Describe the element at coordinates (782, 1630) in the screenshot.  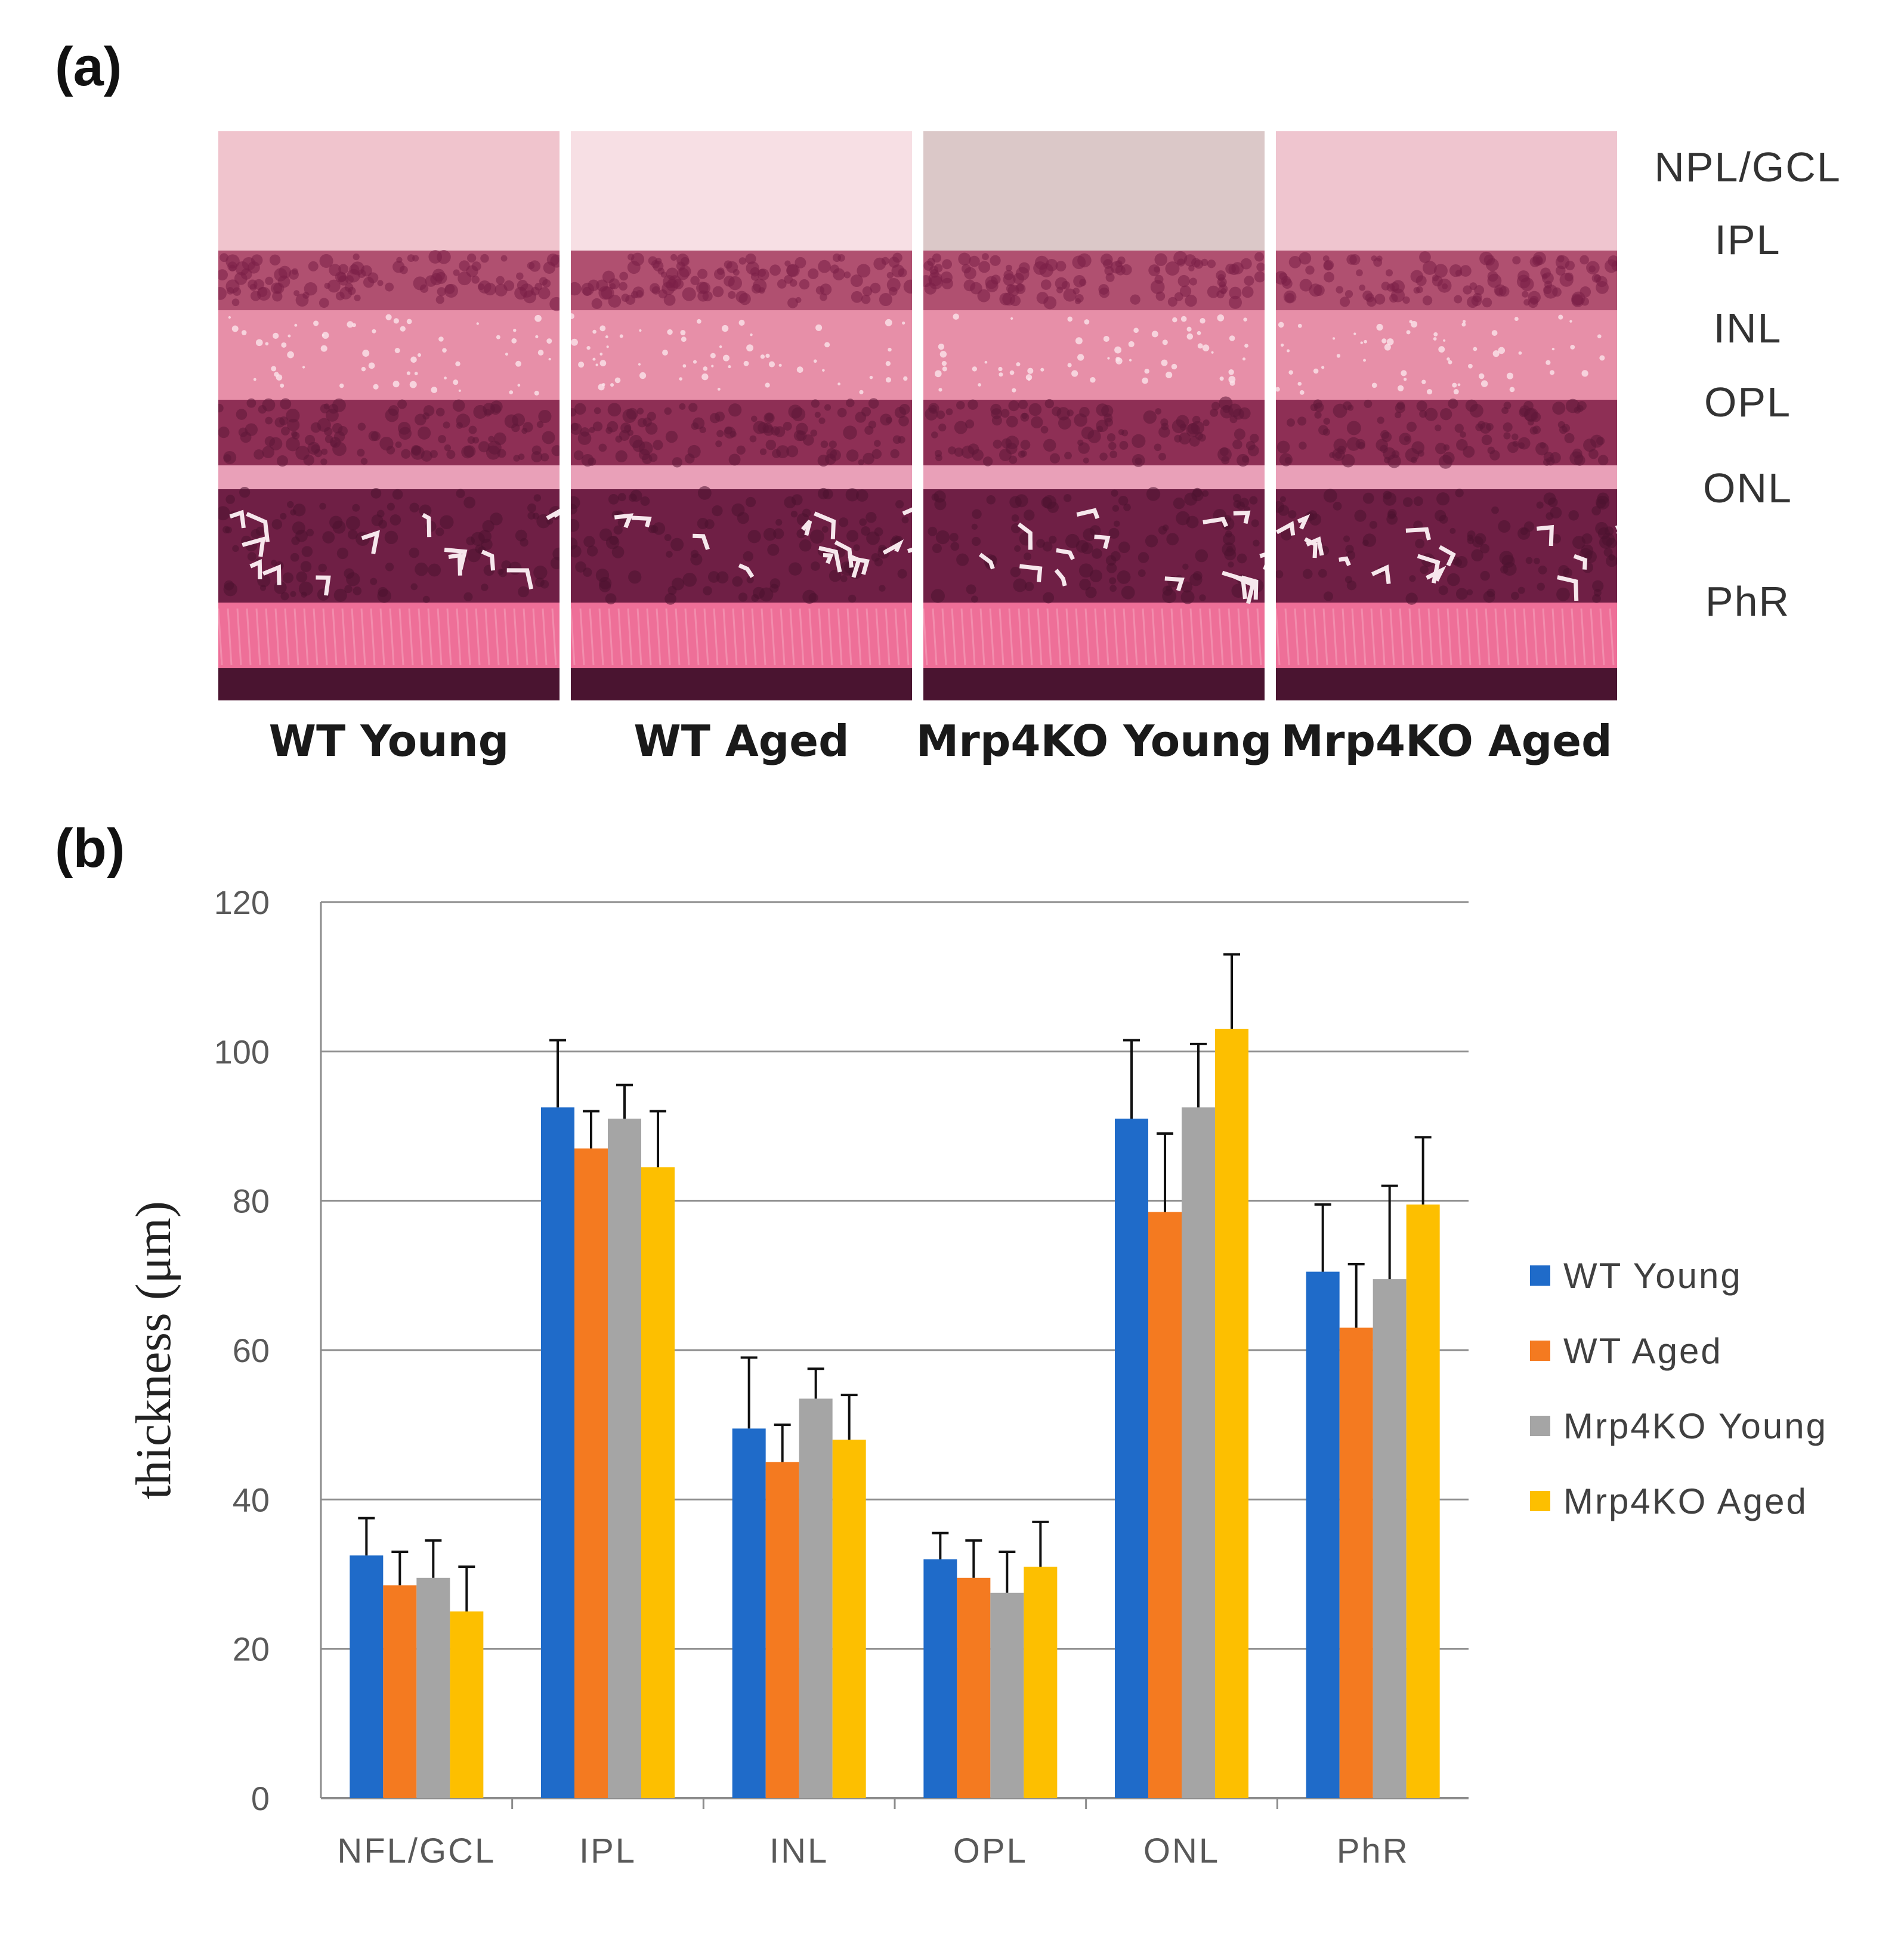
I see `bar-wt-aged-inl` at that location.